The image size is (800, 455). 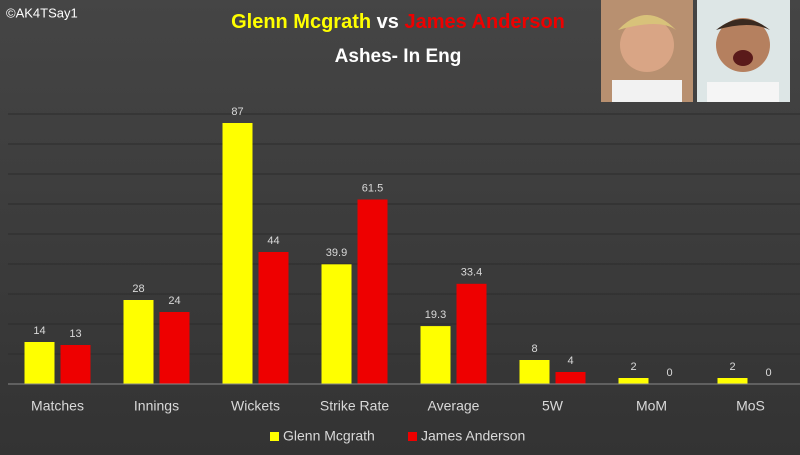 What do you see at coordinates (553, 406) in the screenshot?
I see `x-tick-label: 5W` at bounding box center [553, 406].